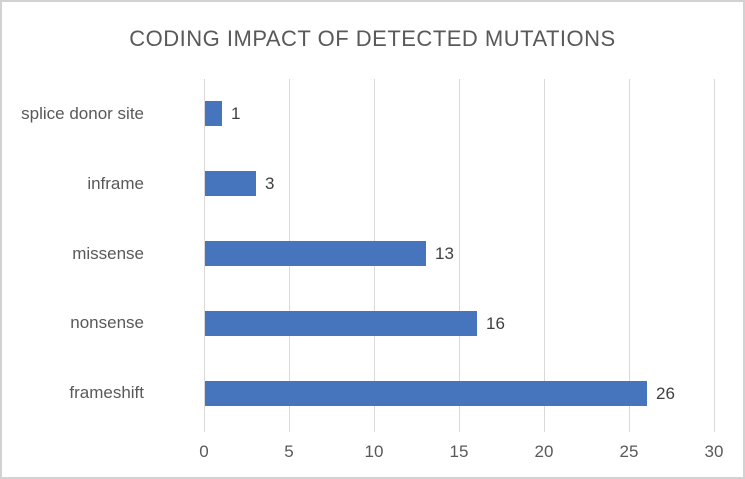  Describe the element at coordinates (629, 451) in the screenshot. I see `x-tick-label: 25` at that location.